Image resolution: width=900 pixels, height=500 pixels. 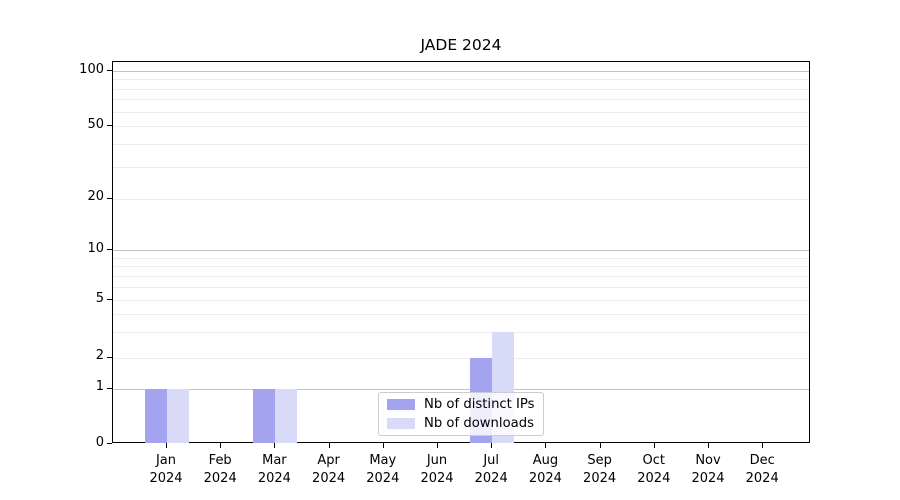 I want to click on y-axis-tick-label: 5, so click(x=99, y=298).